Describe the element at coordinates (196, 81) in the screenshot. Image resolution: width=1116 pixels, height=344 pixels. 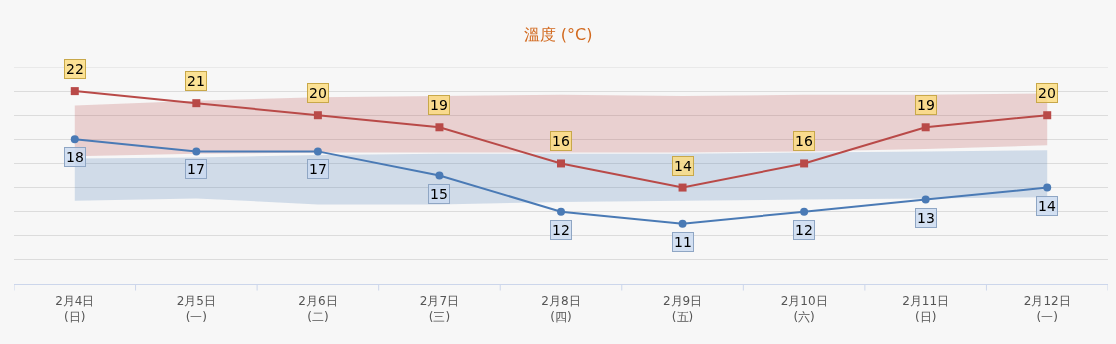
I see `data-label: 21` at that location.